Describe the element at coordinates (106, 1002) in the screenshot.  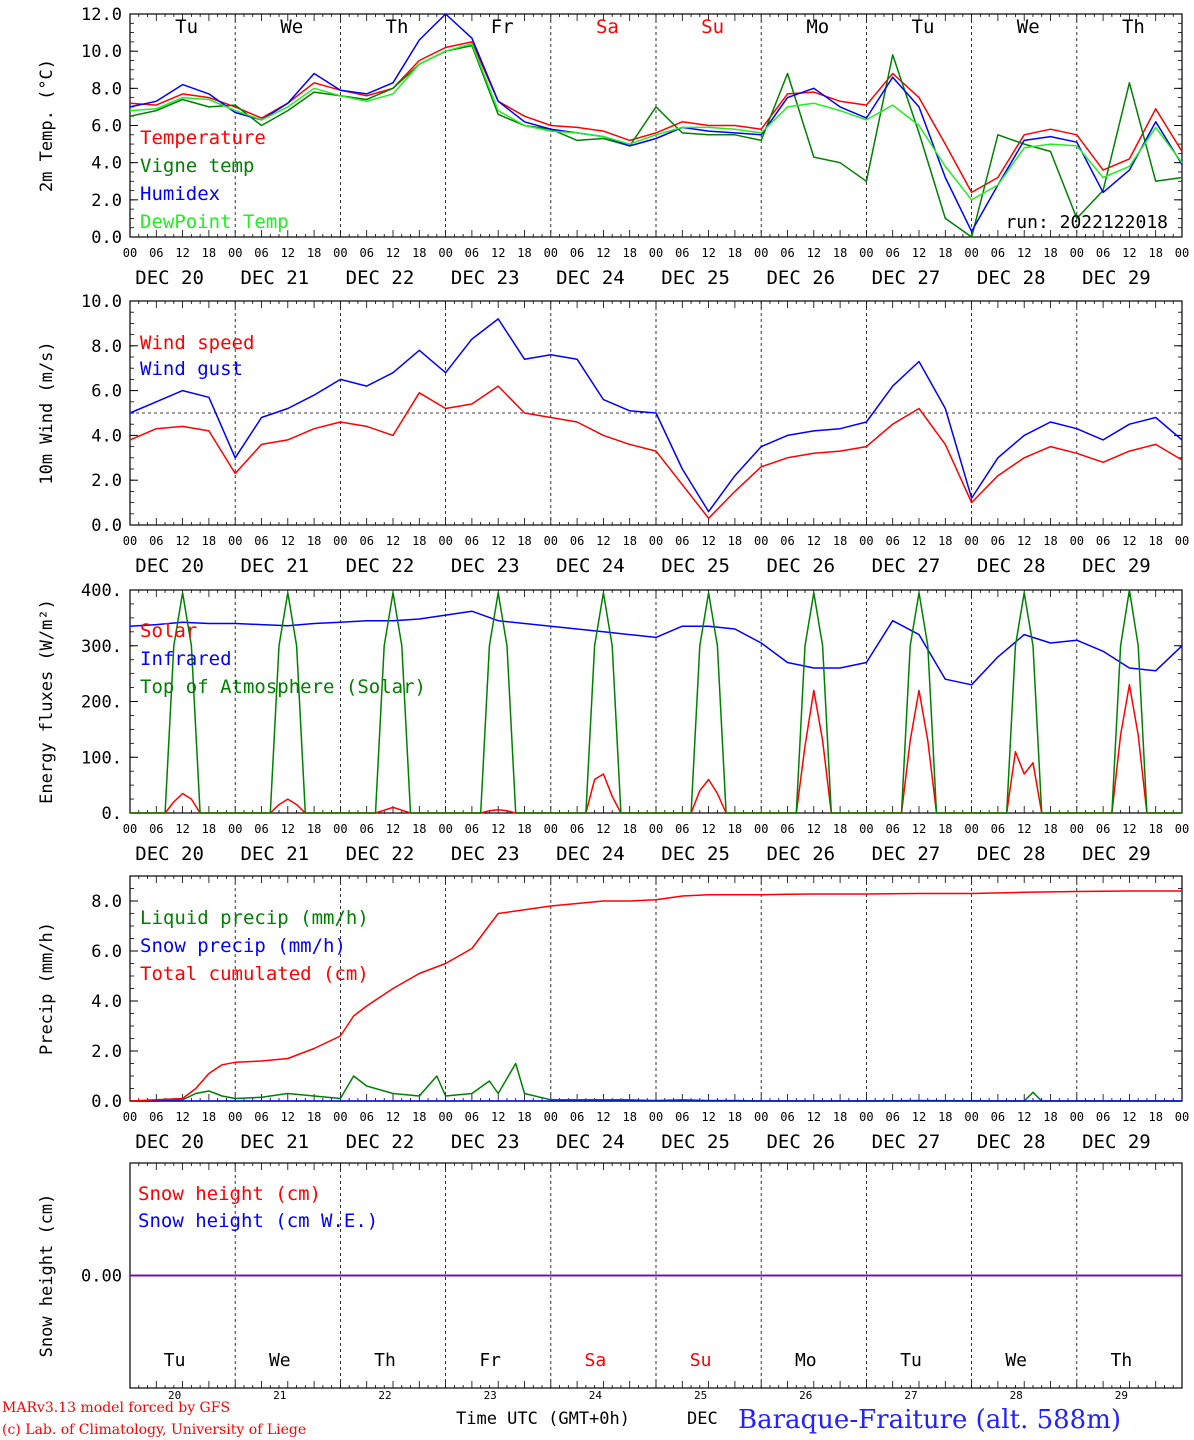
I see `y-tick-label: 4.0` at that location.